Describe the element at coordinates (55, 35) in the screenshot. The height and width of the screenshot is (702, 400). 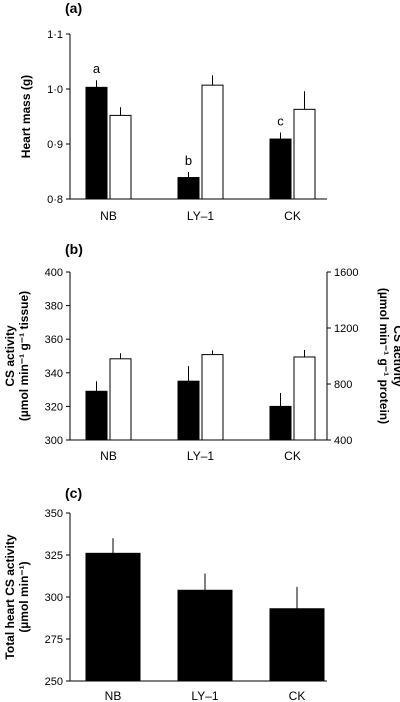
I see `y-tick-label: 1·1` at that location.